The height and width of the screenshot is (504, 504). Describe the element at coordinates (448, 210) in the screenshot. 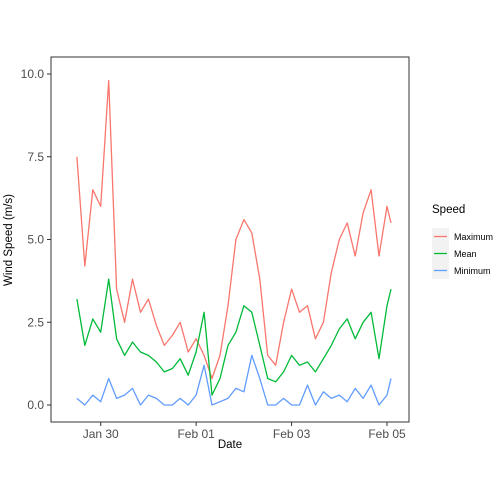

I see `legend-title: Speed` at that location.